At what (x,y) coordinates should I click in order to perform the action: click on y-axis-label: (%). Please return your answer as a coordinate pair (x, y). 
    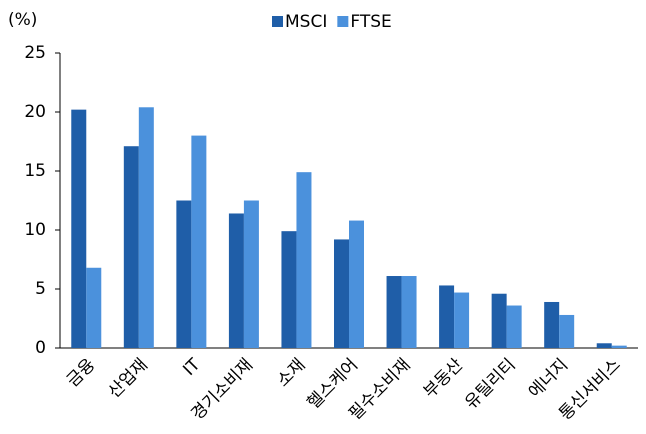
    Looking at the image, I should click on (22, 20).